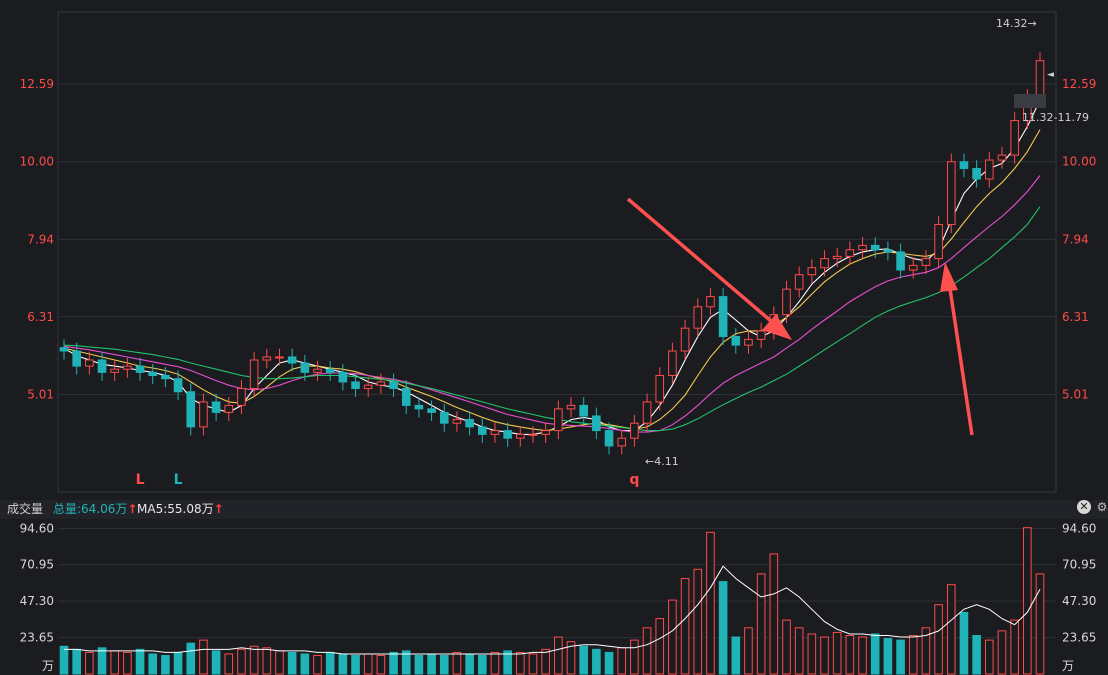  I want to click on volume-tick-label-left: 23.65, so click(37, 638).